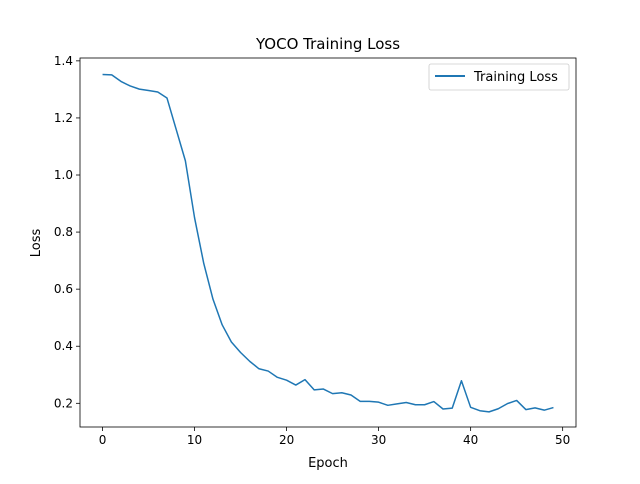 This screenshot has height=484, width=640. Describe the element at coordinates (378, 440) in the screenshot. I see `x-tick-label: 30` at that location.